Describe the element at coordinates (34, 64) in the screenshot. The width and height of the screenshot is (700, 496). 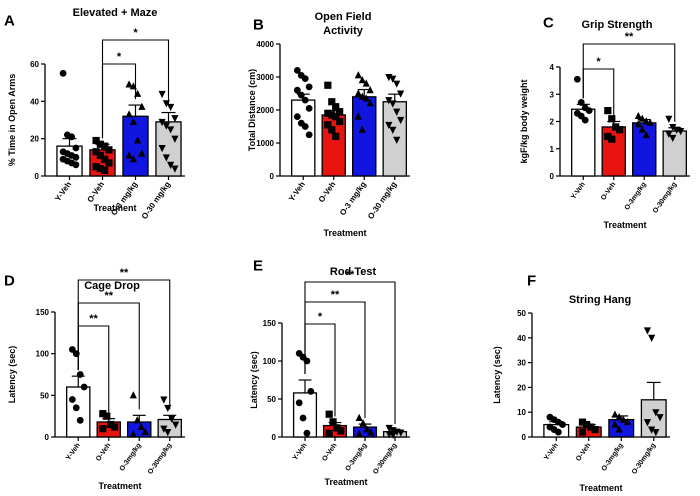
I see `y-tick-label: 60` at that location.